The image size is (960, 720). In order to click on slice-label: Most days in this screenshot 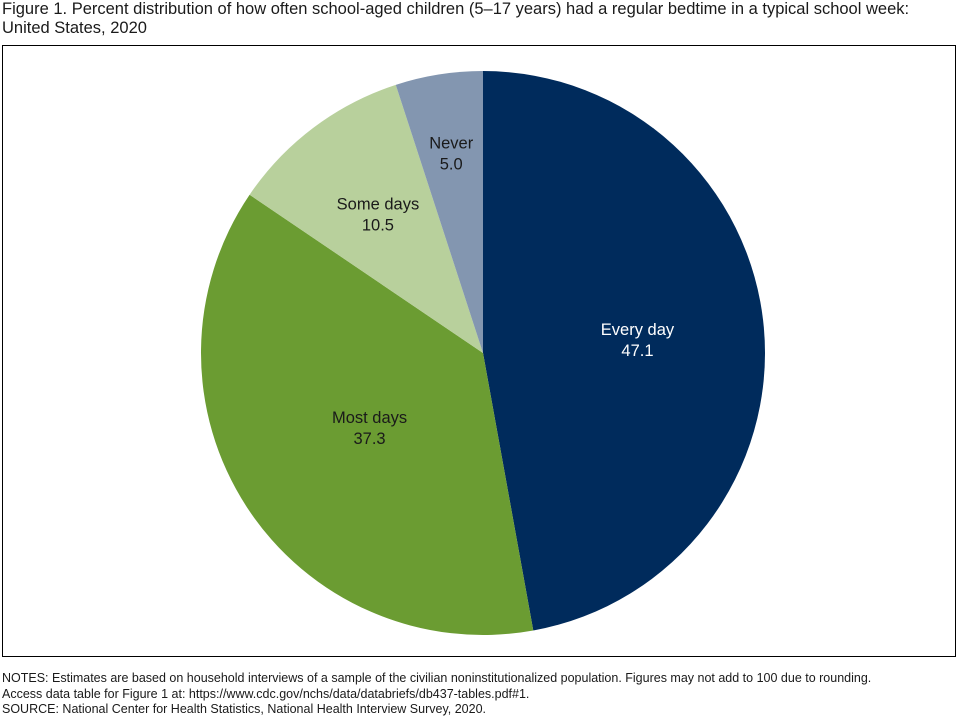, I will do `click(369, 418)`.